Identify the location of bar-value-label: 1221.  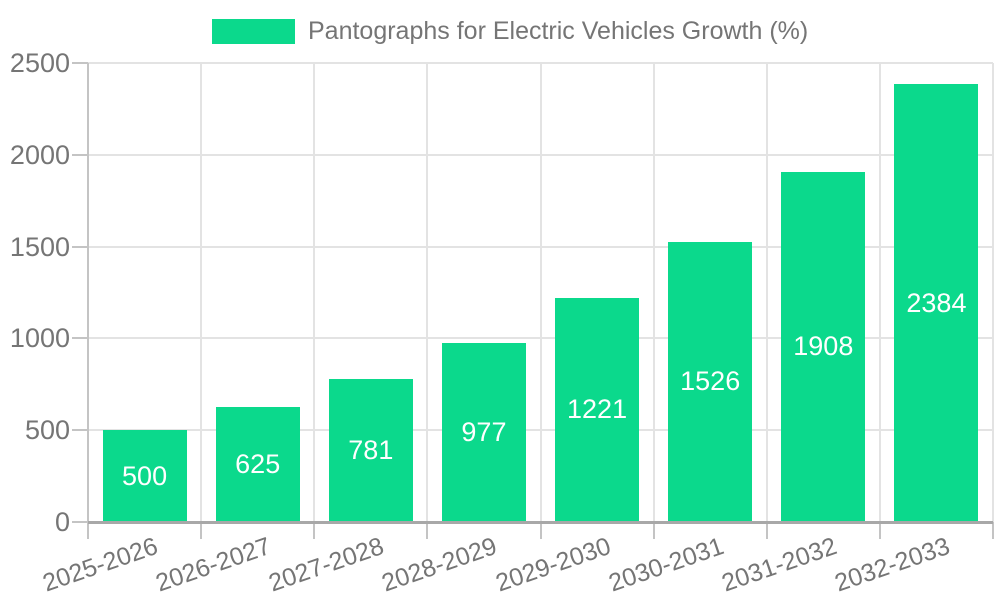
(597, 409).